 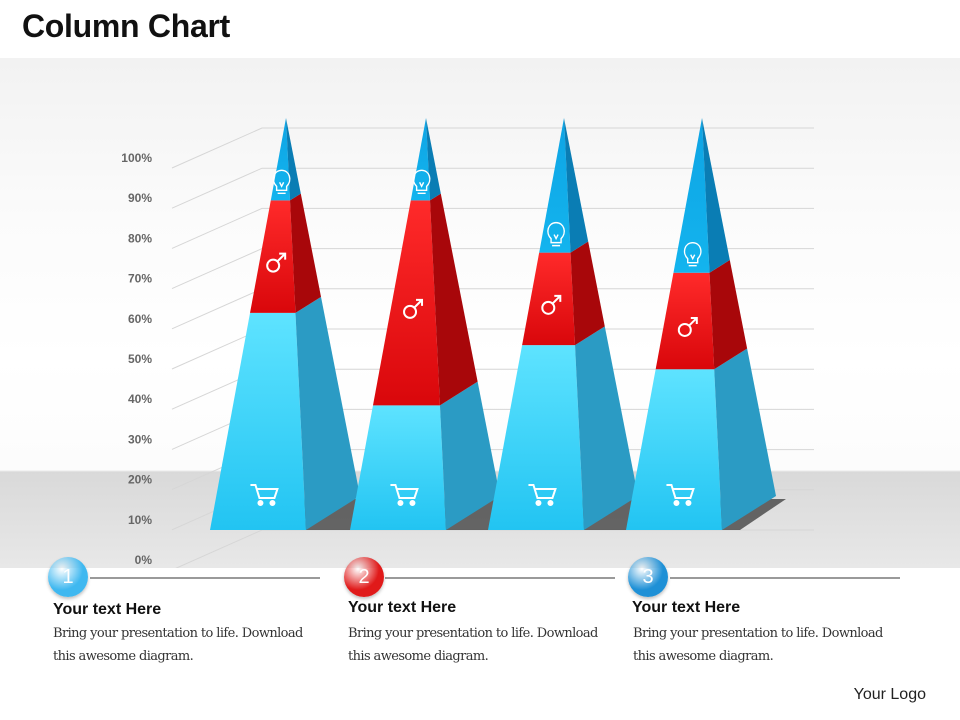 I want to click on step-2-number: 2, so click(x=364, y=576).